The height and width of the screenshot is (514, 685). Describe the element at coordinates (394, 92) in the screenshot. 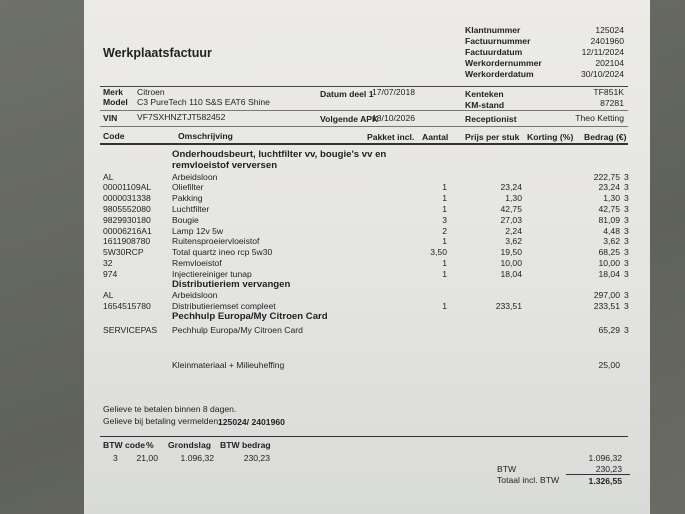

I see `datum-deel1-value: 17/07/2018` at that location.